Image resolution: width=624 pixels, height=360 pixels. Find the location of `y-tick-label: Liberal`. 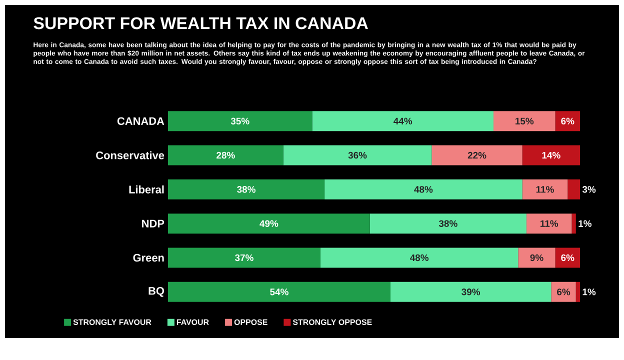

y-tick-label: Liberal is located at coordinates (146, 189).